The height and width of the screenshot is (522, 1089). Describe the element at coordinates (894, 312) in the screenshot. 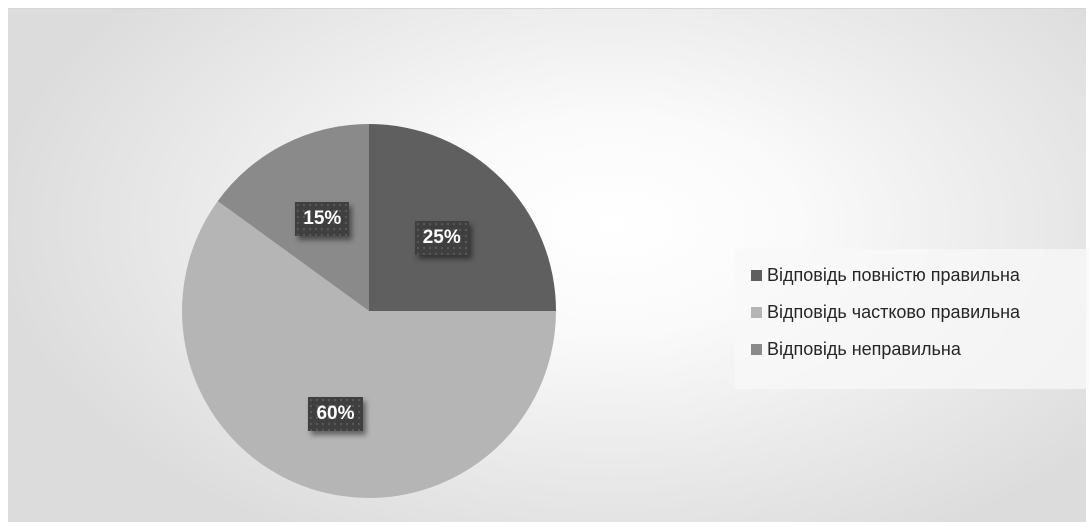

I see `legend-label: Відповідь частково правильна` at that location.